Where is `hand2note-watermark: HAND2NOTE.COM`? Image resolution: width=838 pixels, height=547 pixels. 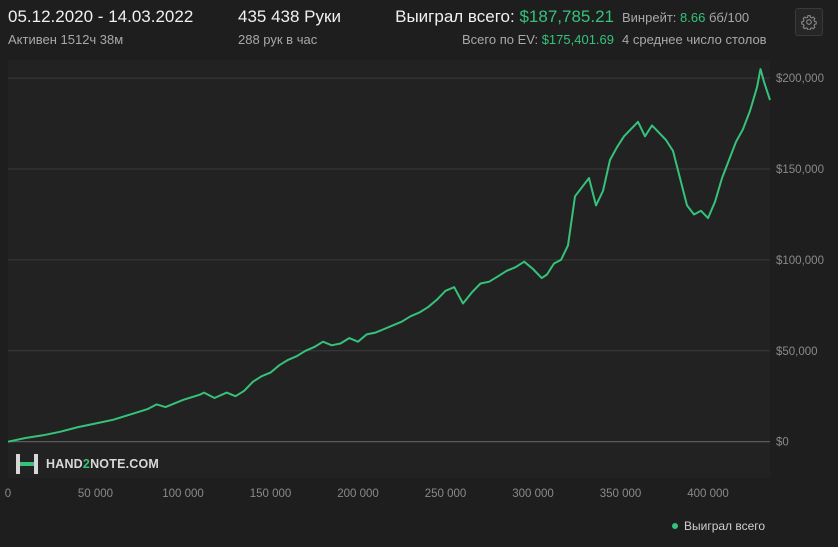
hand2note-watermark: HAND2NOTE.COM is located at coordinates (86, 464).